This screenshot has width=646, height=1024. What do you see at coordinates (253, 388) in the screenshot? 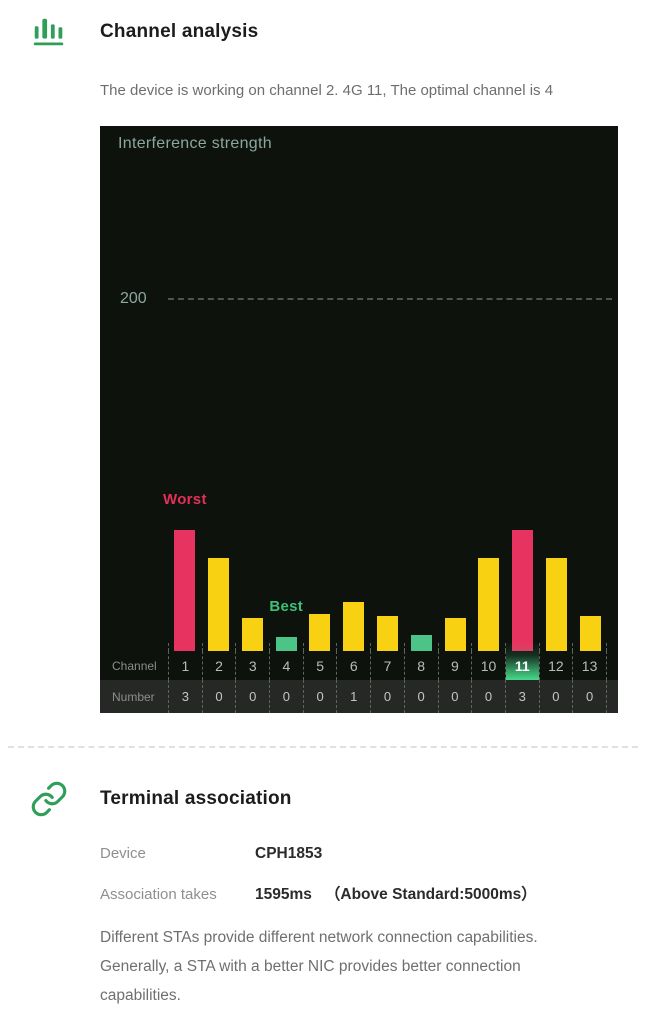
I see `bar-cell-ch3` at bounding box center [253, 388].